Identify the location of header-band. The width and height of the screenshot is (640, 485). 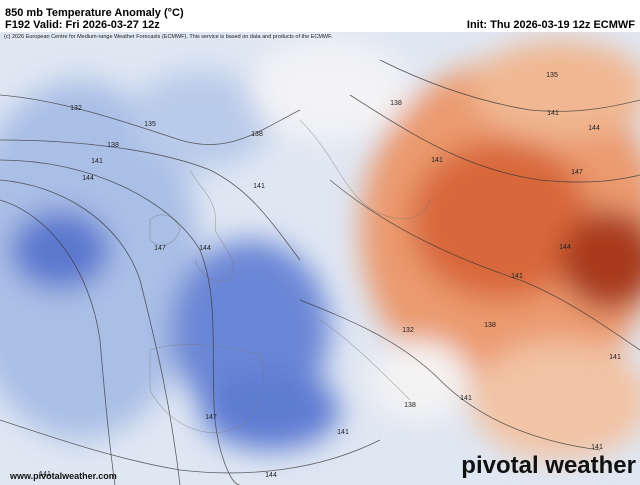
(320, 16).